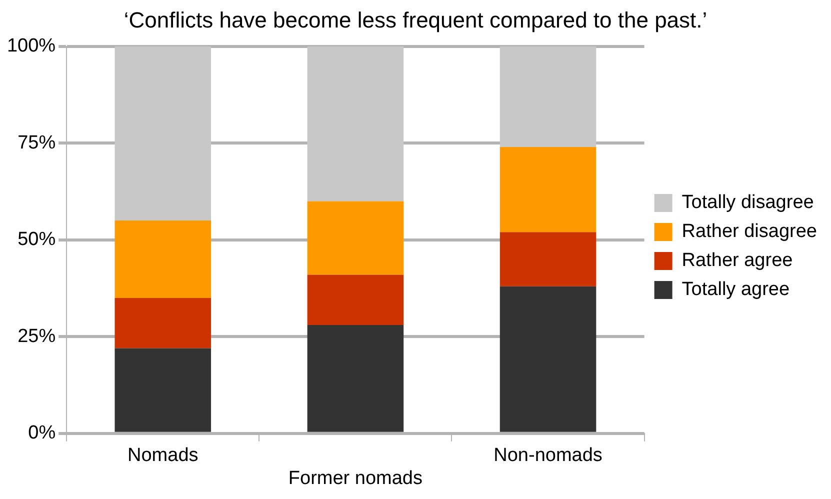 The width and height of the screenshot is (831, 499). I want to click on legend-label: Totally agree, so click(736, 289).